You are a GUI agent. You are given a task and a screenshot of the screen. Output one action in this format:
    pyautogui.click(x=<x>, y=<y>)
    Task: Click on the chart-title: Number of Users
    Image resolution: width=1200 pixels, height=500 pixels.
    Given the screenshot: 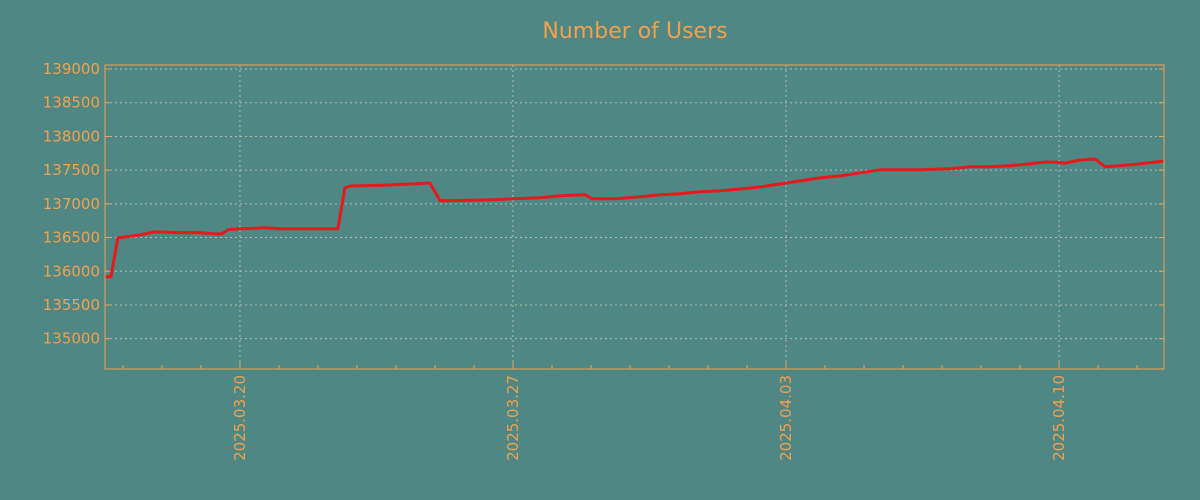 What is the action you would take?
    pyautogui.click(x=634, y=31)
    